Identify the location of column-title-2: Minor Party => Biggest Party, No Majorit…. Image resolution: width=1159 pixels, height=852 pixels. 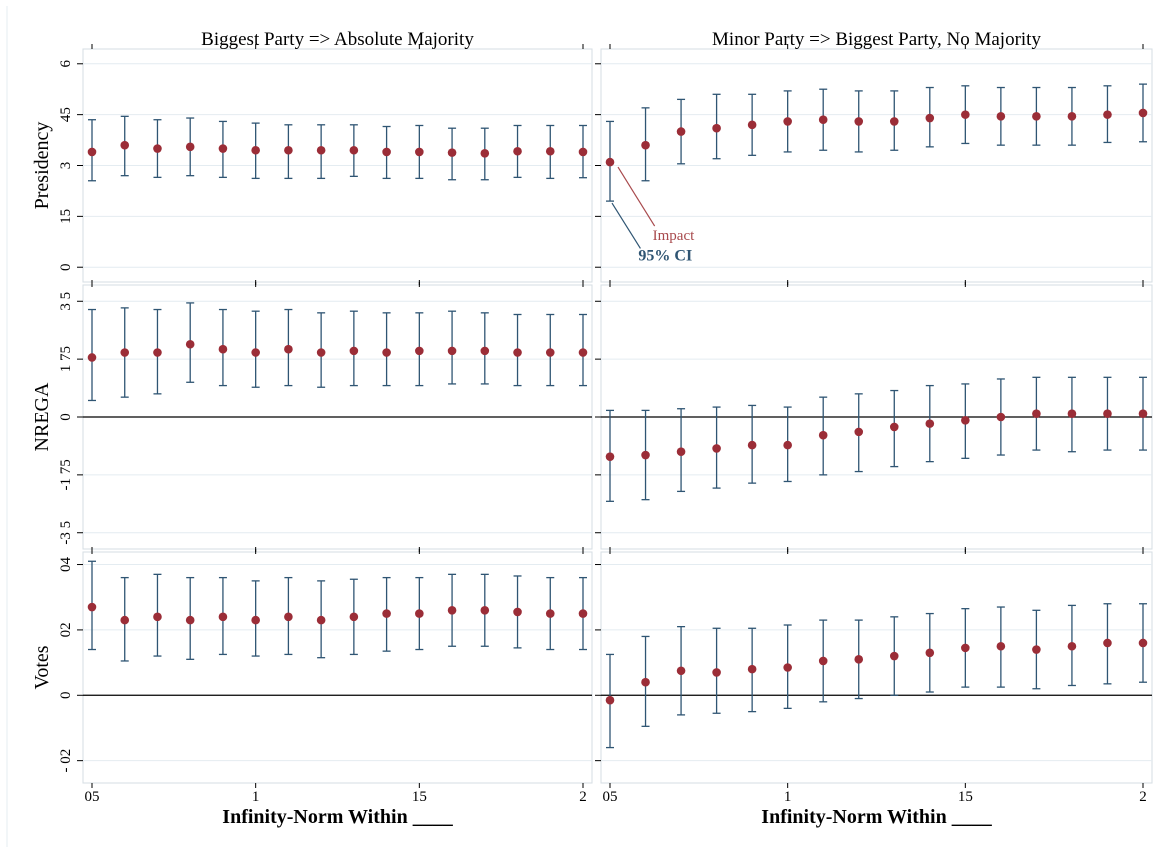
(876, 39).